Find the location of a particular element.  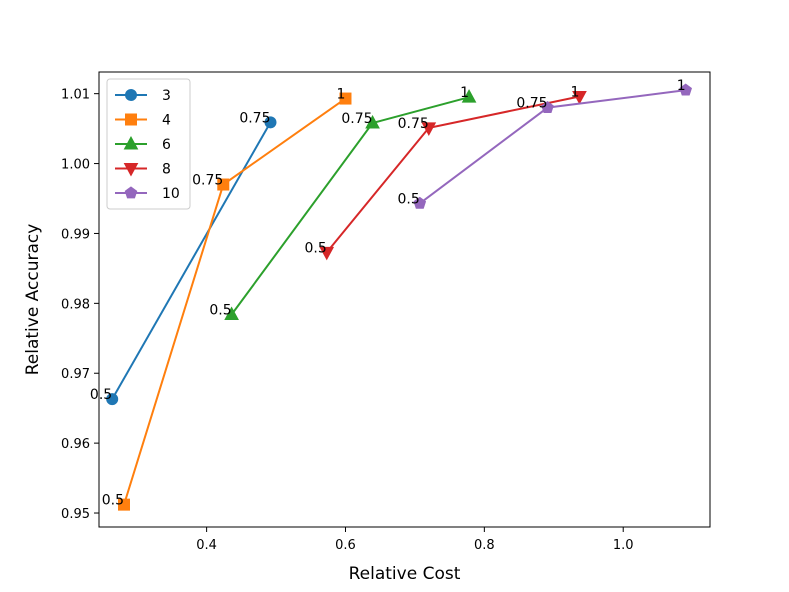

y-axis: 0.95 0.96 0.97 0.98 0.99 1.00 1.01 is located at coordinates (80, 305).